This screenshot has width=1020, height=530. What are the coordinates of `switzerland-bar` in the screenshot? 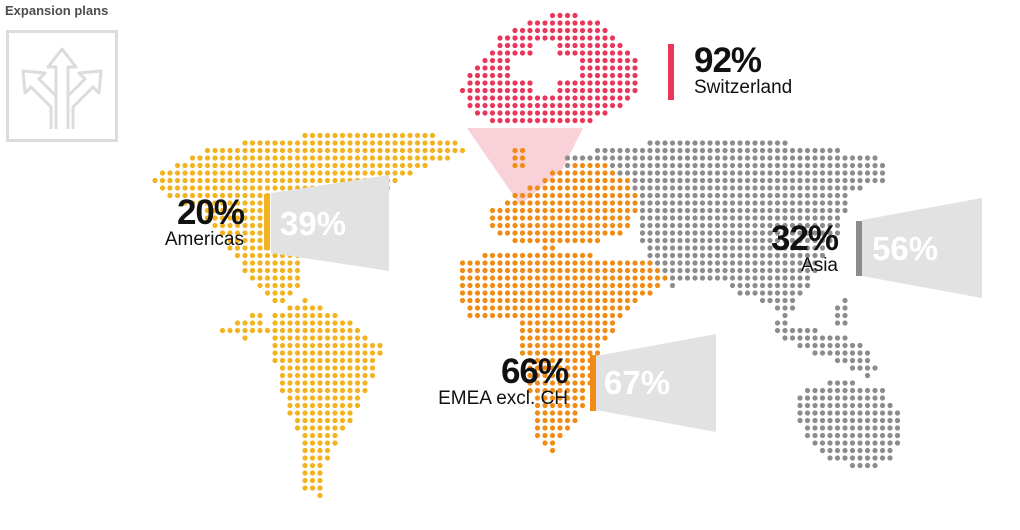 It's located at (671, 72).